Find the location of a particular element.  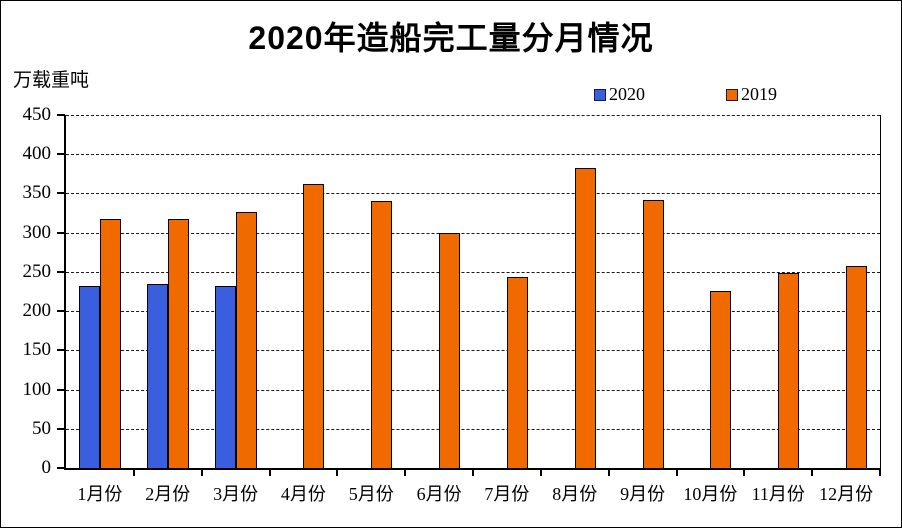

y-tick-label-300: 300 is located at coordinates (37, 232).